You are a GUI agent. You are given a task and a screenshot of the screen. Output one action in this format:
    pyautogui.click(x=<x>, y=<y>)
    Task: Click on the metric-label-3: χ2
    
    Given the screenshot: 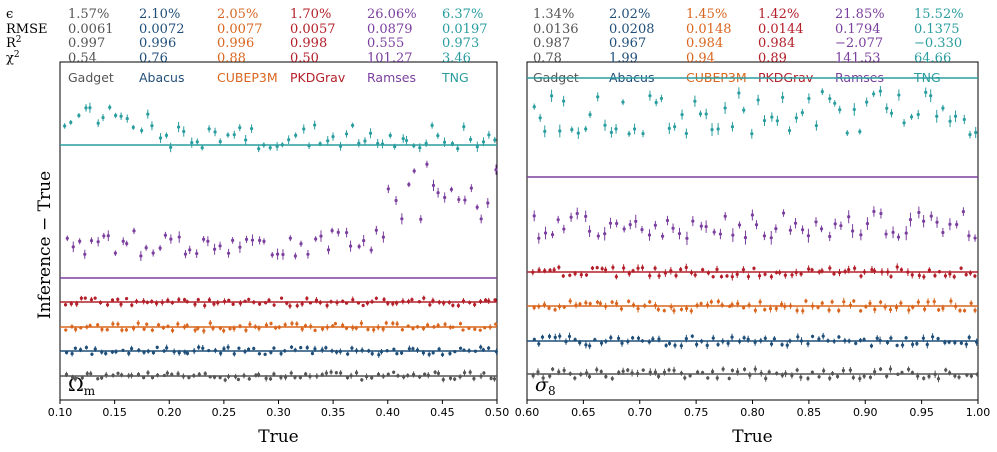 What is the action you would take?
    pyautogui.click(x=13, y=58)
    